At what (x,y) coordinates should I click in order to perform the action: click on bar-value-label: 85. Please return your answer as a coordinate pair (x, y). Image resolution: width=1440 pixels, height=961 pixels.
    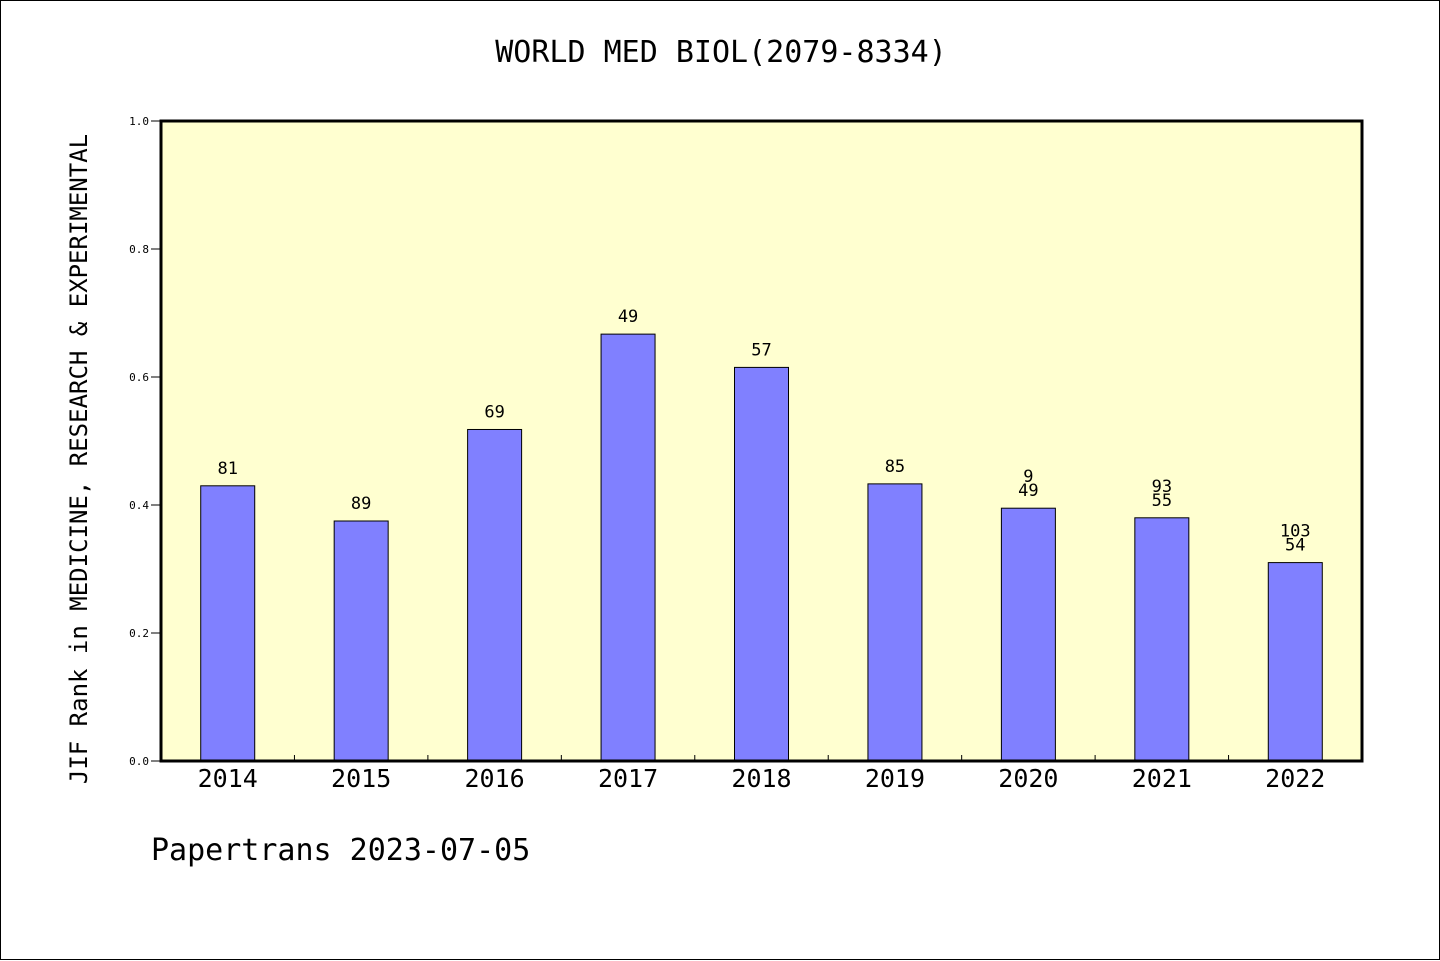
    Looking at the image, I should click on (895, 467).